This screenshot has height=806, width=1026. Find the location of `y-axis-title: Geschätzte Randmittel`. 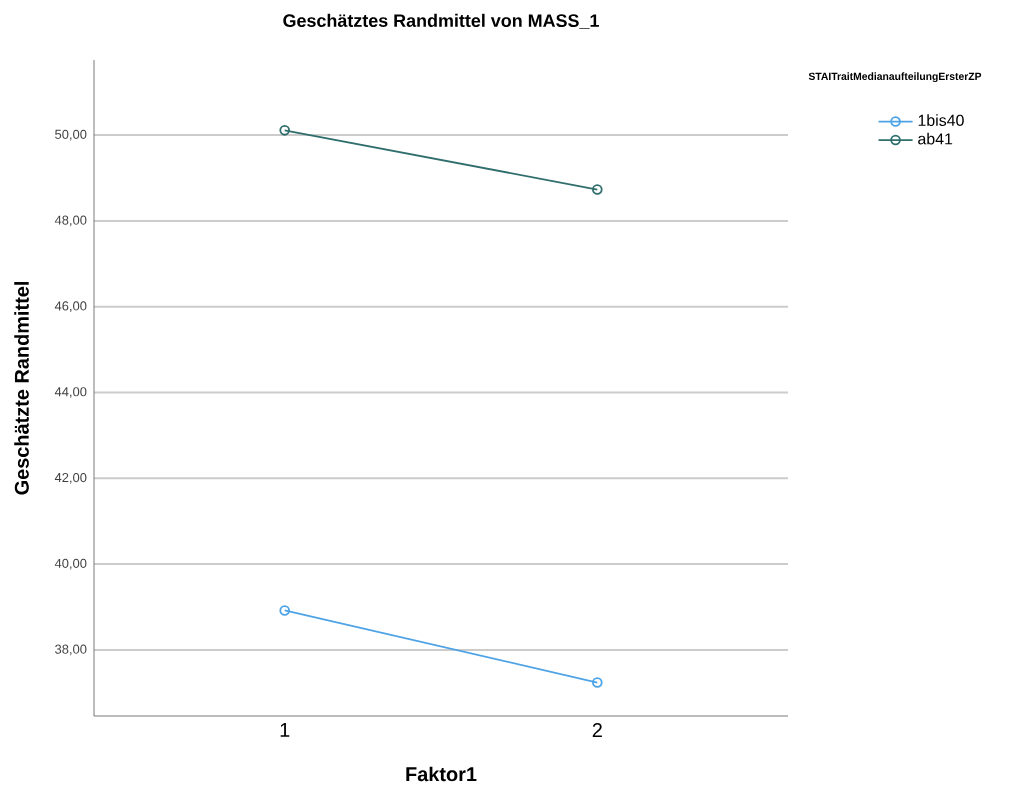

y-axis-title: Geschätzte Randmittel is located at coordinates (21, 388).